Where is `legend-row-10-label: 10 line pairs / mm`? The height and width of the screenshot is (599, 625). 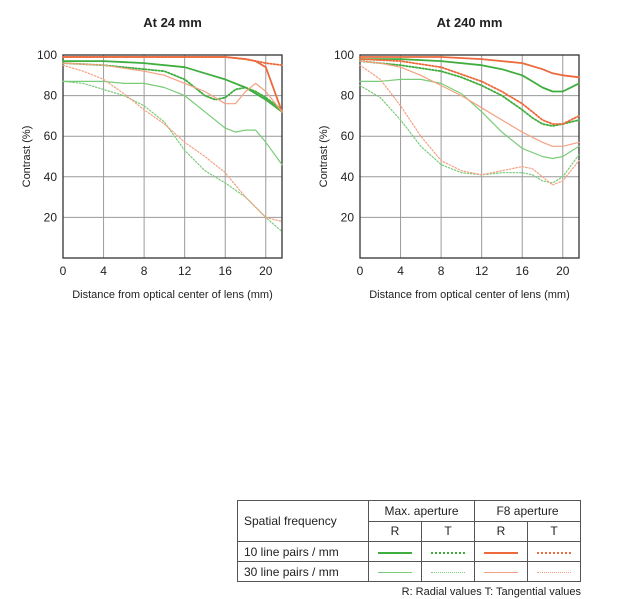
legend-row-10-label: 10 line pairs / mm is located at coordinates (303, 551).